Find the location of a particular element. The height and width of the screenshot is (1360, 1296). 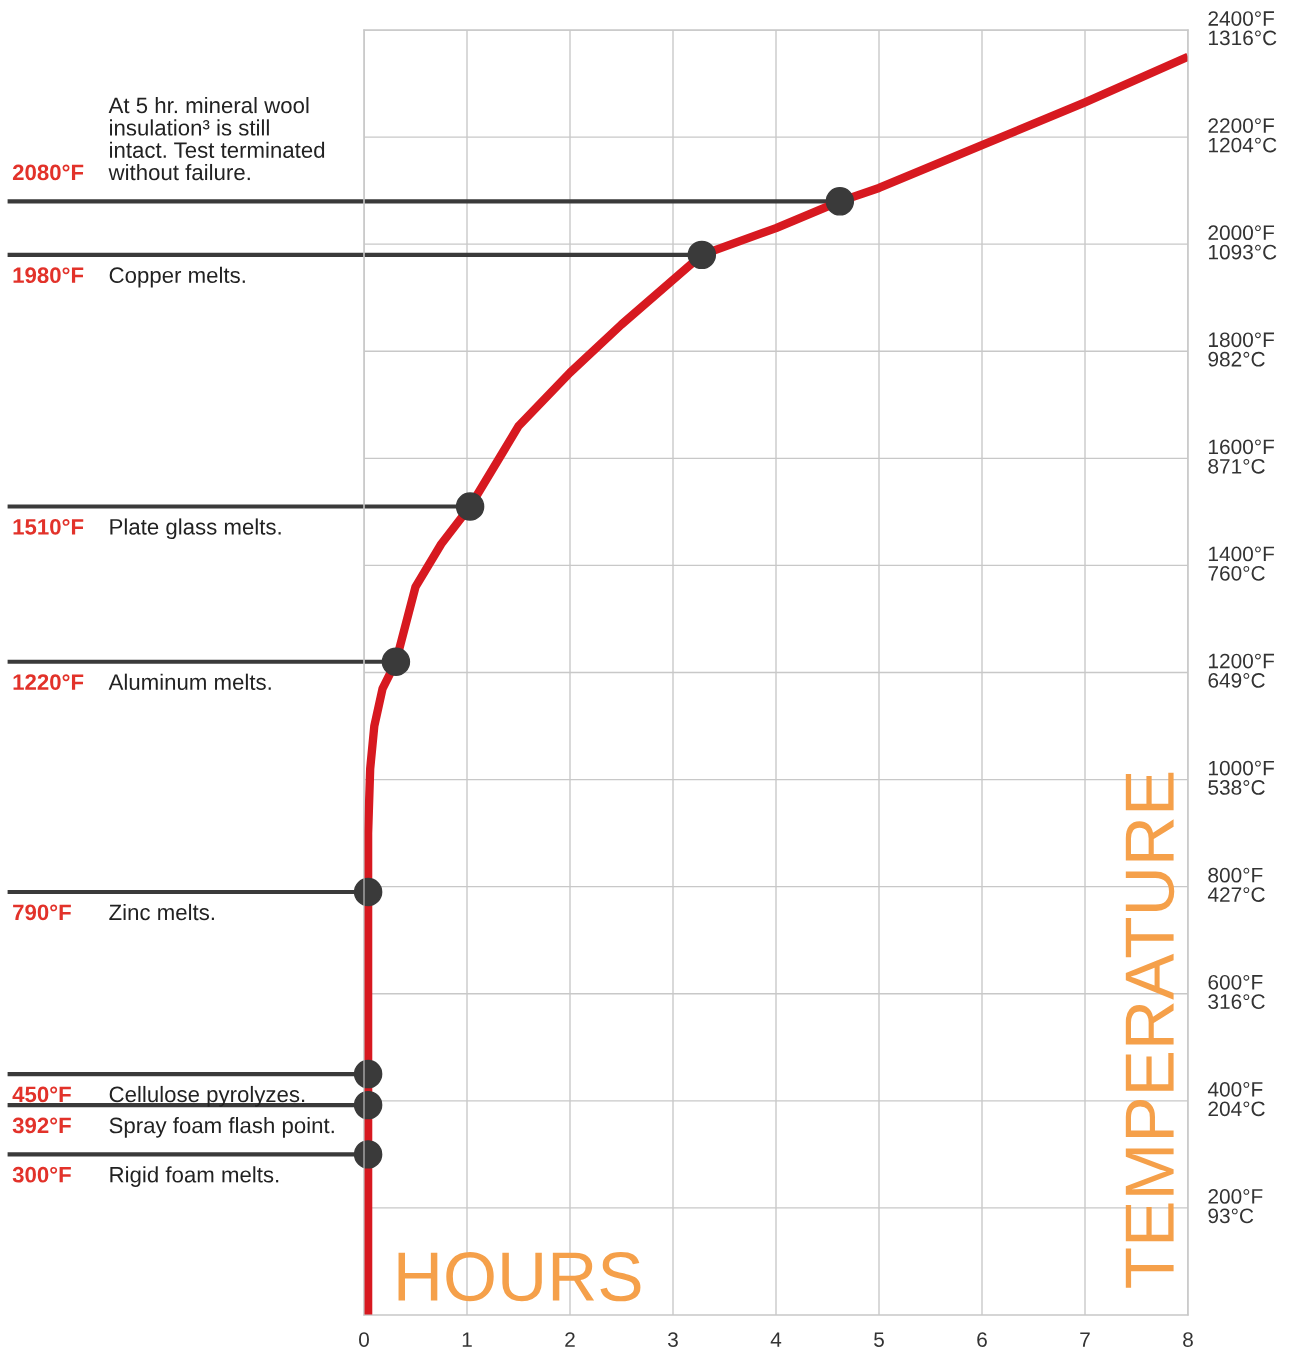

data-label: 450°F is located at coordinates (41, 1094).